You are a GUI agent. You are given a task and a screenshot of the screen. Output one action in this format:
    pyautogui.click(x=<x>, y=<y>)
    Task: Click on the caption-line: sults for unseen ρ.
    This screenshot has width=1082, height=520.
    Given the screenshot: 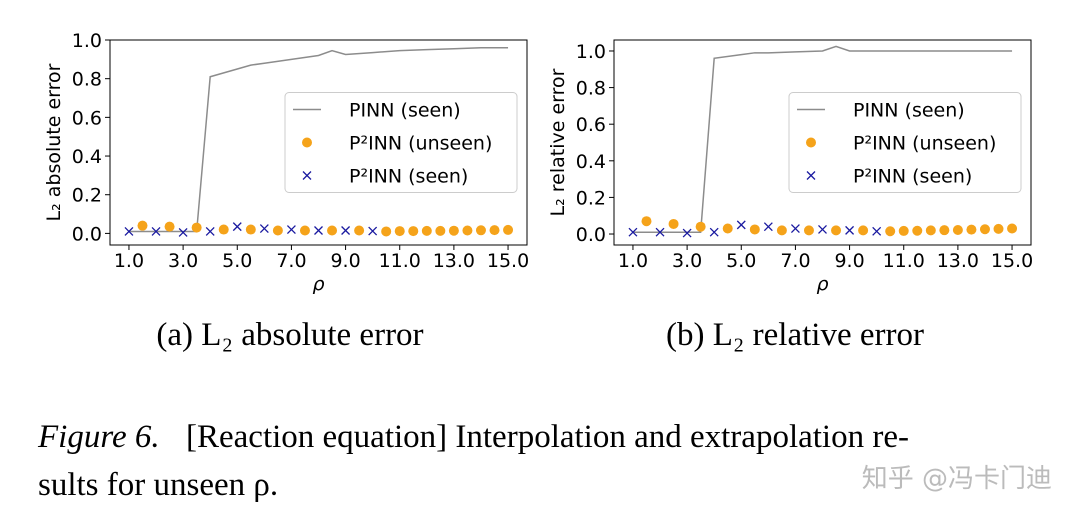 What is the action you would take?
    pyautogui.click(x=158, y=485)
    